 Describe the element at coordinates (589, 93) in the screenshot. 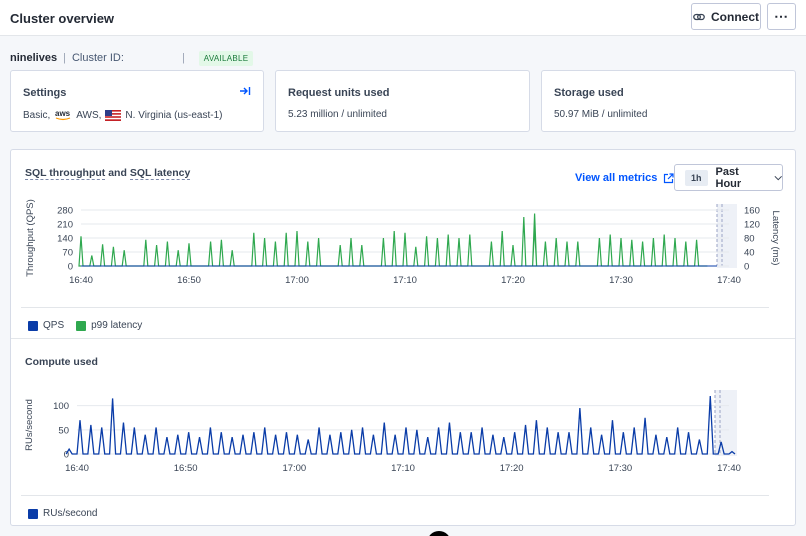

I see `storage-title: Storage used` at that location.